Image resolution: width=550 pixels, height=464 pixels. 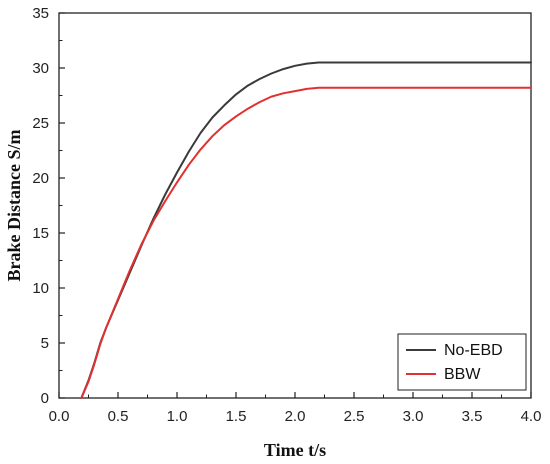 I want to click on x-tick-label: 0.5, so click(x=118, y=416).